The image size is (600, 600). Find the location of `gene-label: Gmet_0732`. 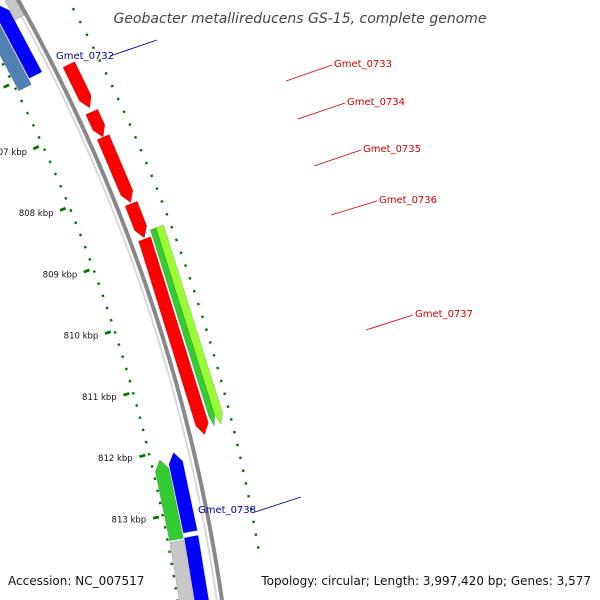

gene-label: Gmet_0732 is located at coordinates (85, 56).